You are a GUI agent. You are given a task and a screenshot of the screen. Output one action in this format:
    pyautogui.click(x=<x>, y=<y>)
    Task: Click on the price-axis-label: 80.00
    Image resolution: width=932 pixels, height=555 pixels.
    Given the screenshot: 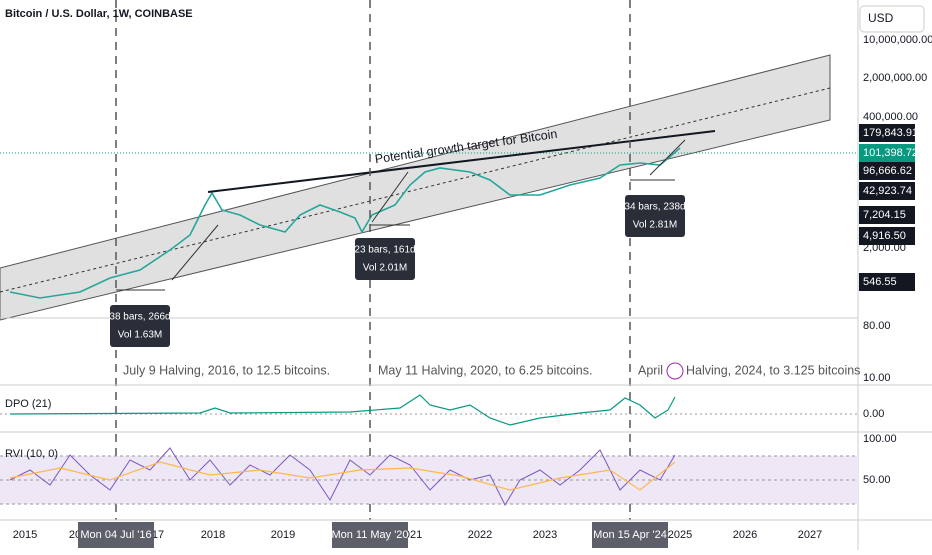 What is the action you would take?
    pyautogui.click(x=877, y=326)
    